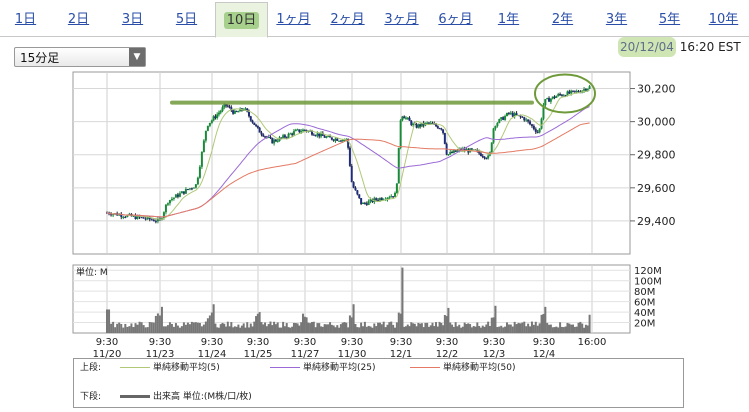 The width and height of the screenshot is (749, 412). I want to click on tab-12: 3年, so click(616, 18).